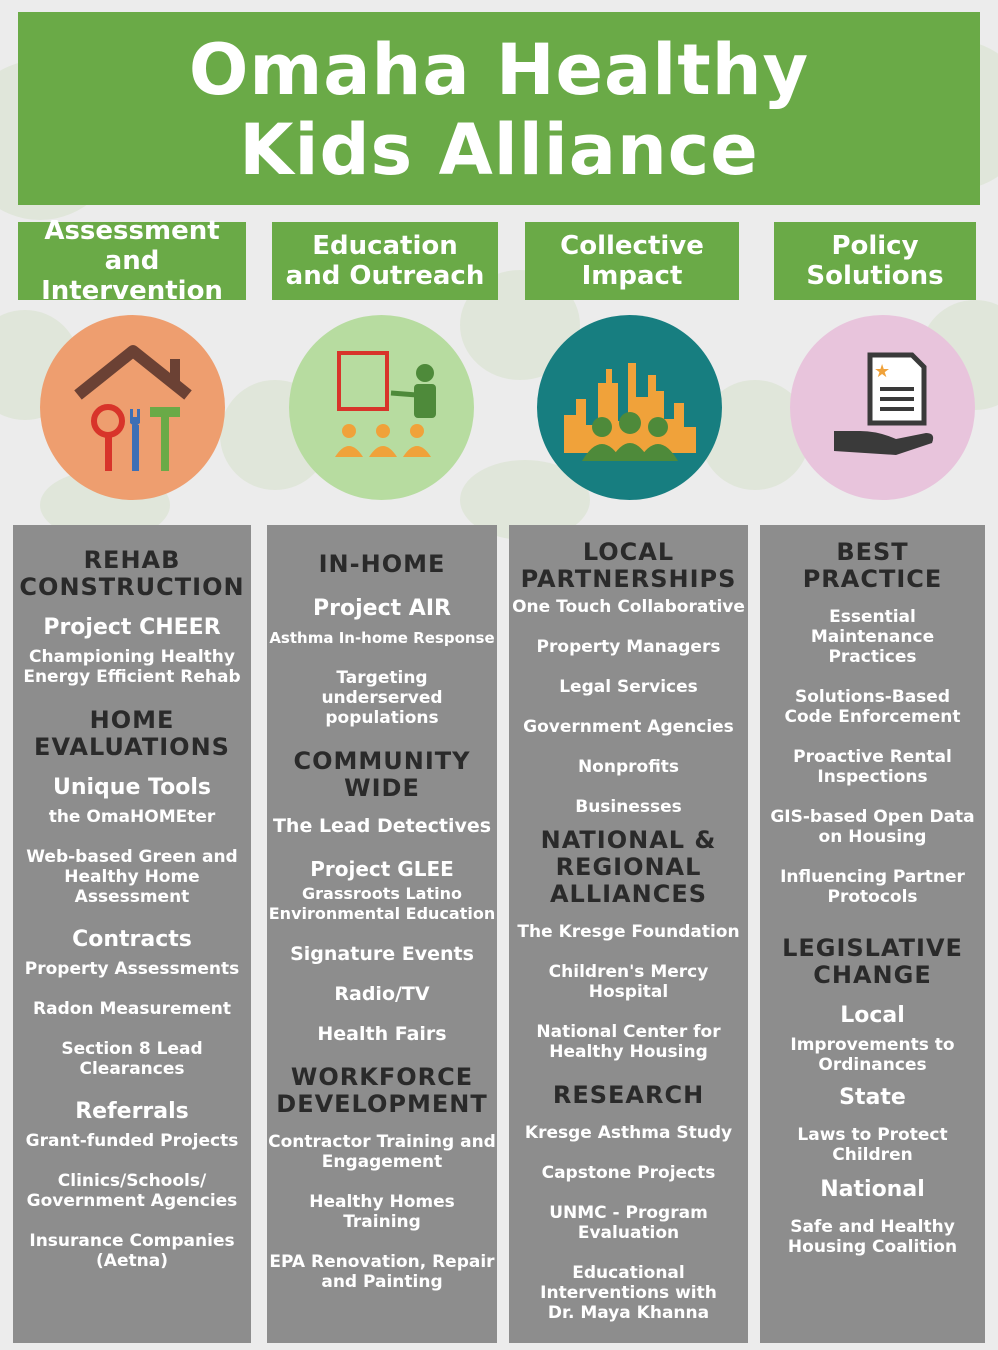  What do you see at coordinates (628, 767) in the screenshot?
I see `list-item: Nonprofits` at bounding box center [628, 767].